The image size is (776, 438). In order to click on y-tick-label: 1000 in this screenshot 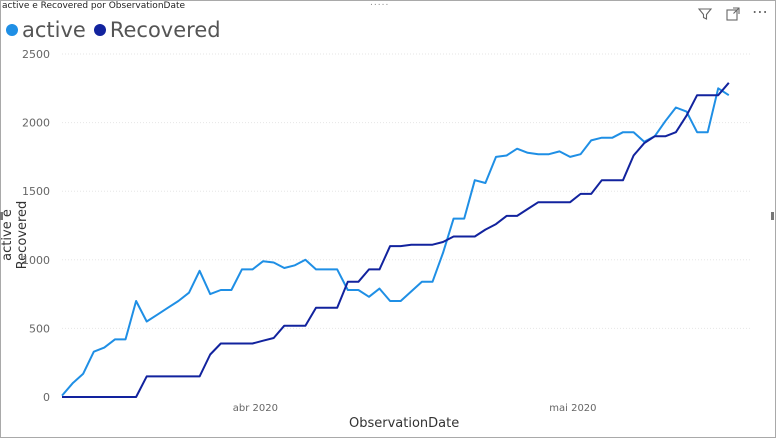, I will do `click(36, 260)`.